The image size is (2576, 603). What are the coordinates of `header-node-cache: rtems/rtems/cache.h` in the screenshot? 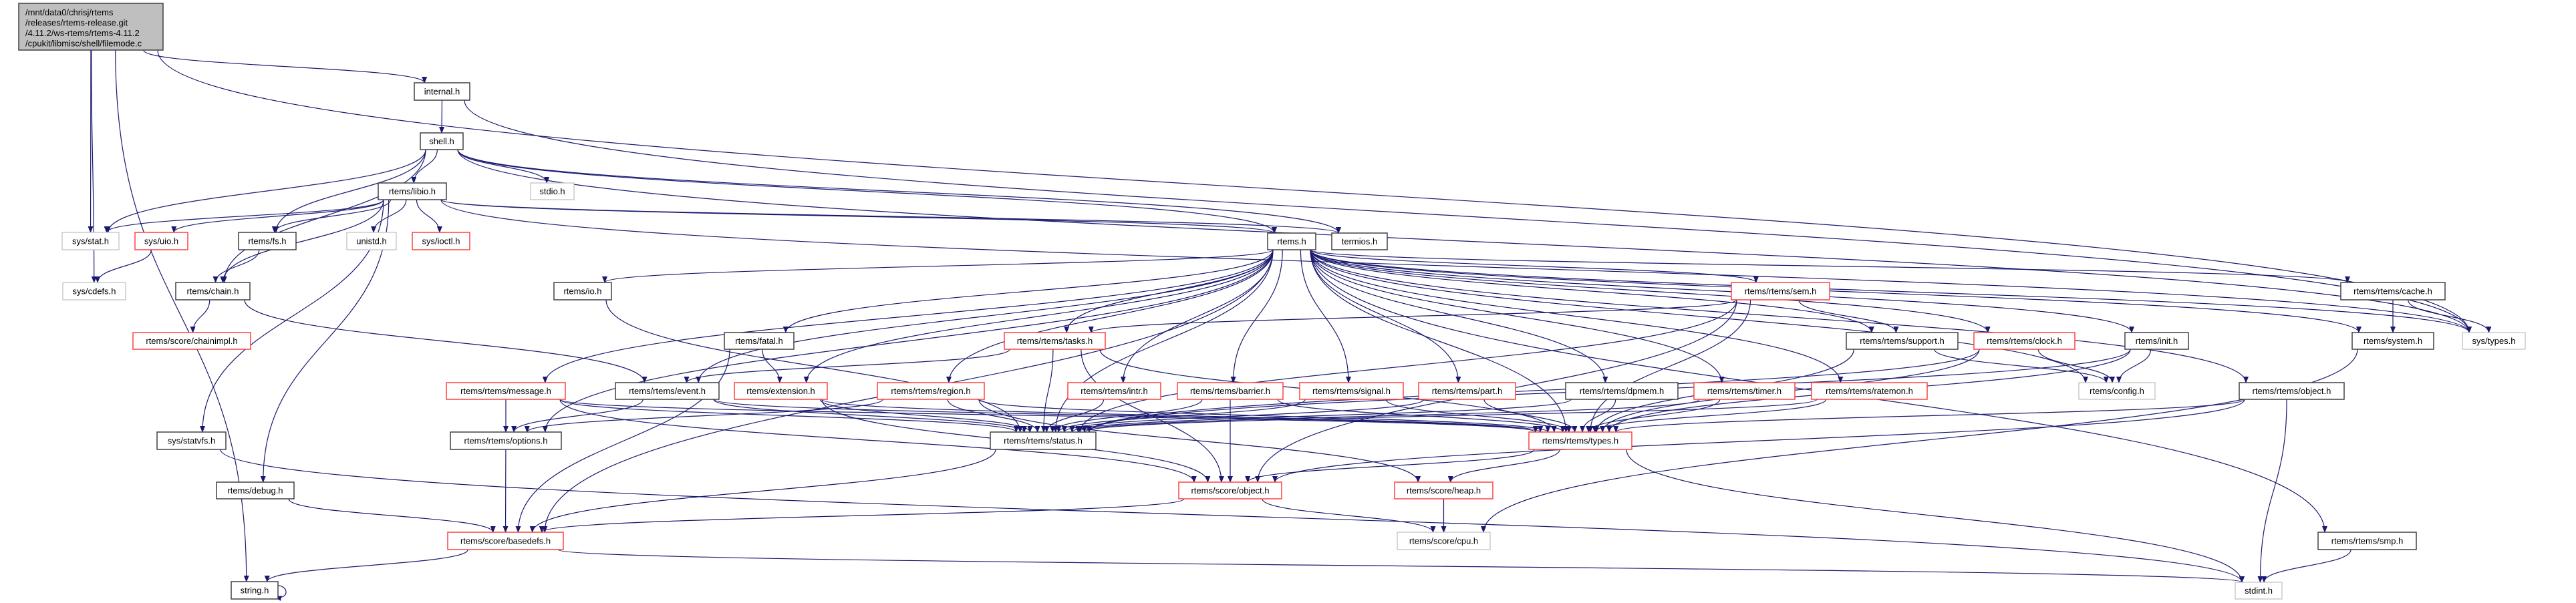 It's located at (2393, 291).